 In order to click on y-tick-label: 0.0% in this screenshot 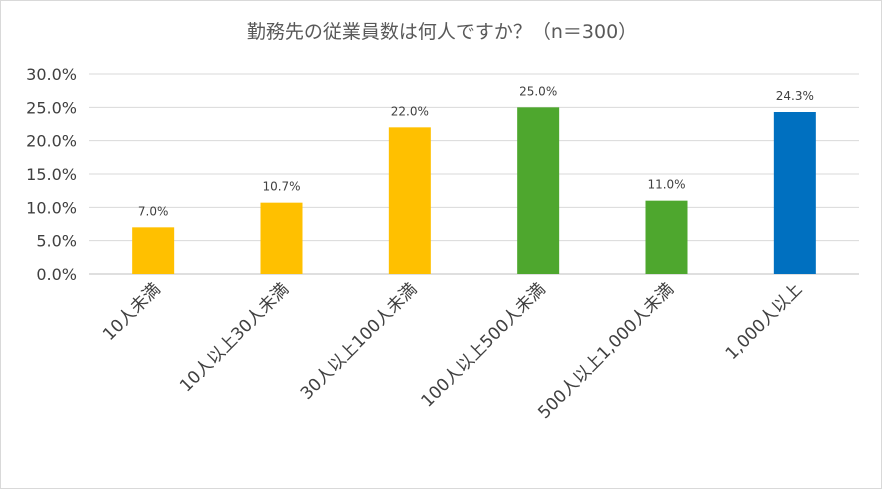, I will do `click(56, 274)`.